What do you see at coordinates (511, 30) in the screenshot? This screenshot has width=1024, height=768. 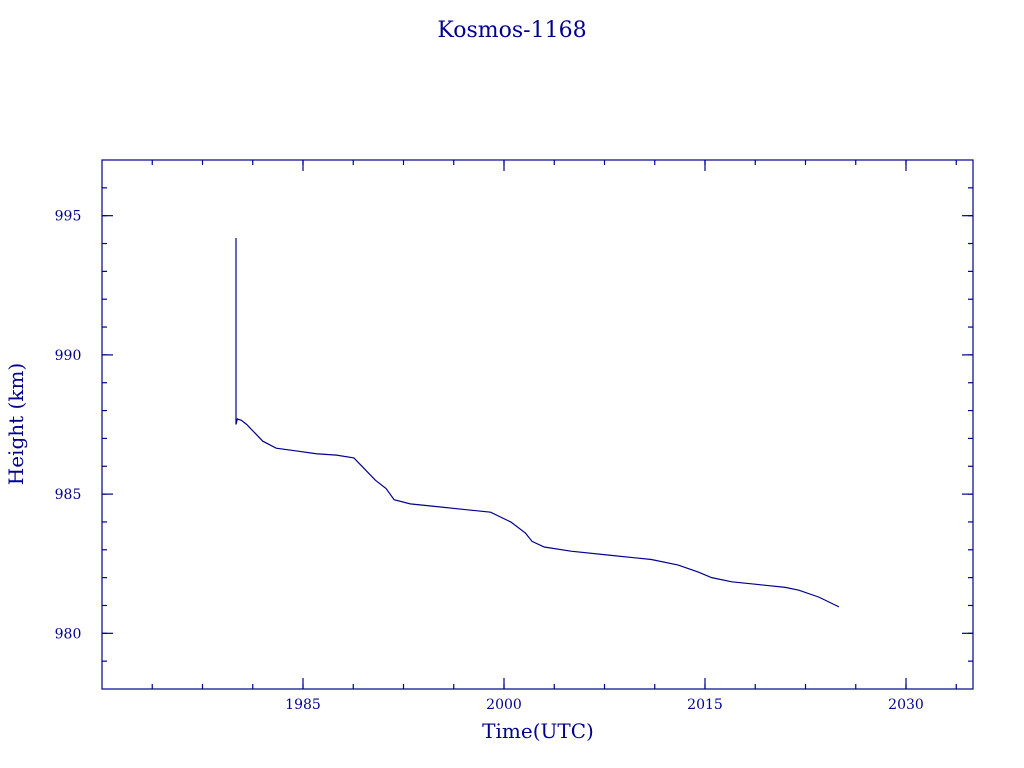 I see `chart-title: Kosmos-1168` at bounding box center [511, 30].